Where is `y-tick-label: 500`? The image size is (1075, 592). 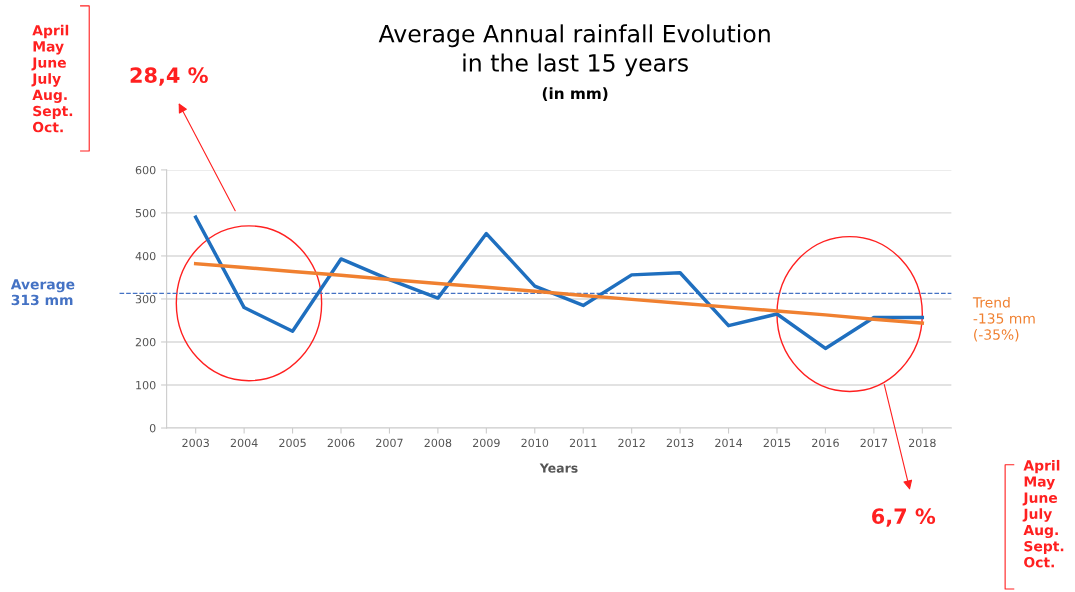 y-tick-label: 500 is located at coordinates (145, 213).